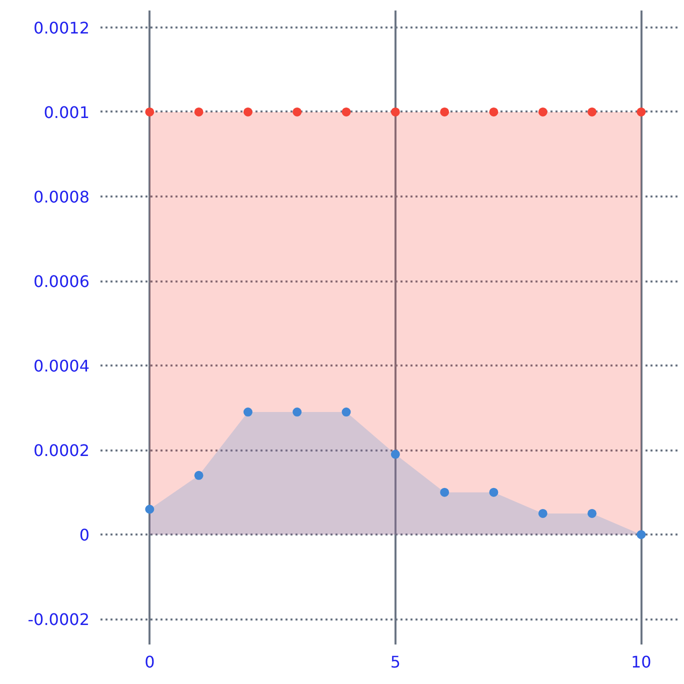 This screenshot has height=684, width=684. I want to click on y-tick-label: 0.0002, so click(62, 450).